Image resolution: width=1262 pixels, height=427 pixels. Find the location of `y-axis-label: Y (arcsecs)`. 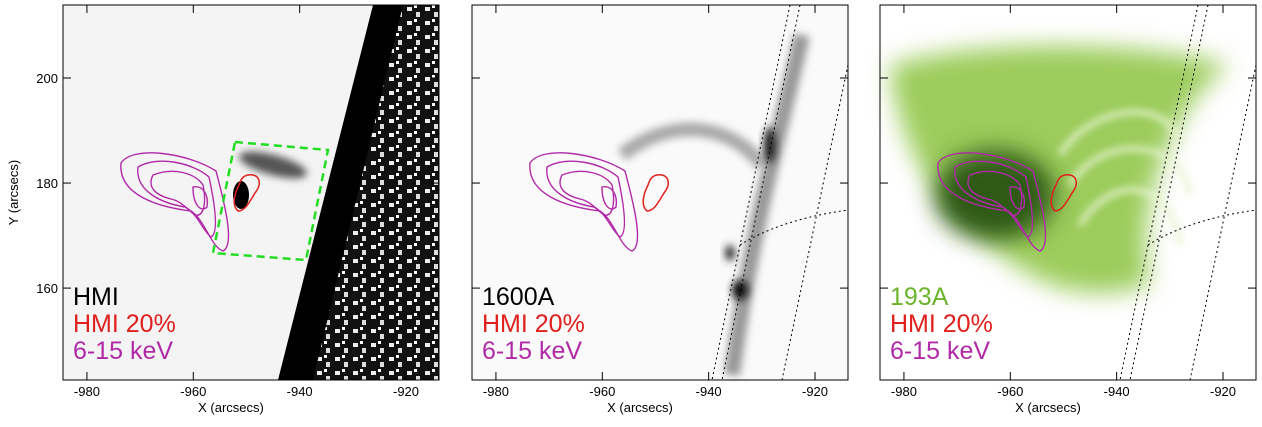

y-axis-label: Y (arcsecs) is located at coordinates (13, 193).